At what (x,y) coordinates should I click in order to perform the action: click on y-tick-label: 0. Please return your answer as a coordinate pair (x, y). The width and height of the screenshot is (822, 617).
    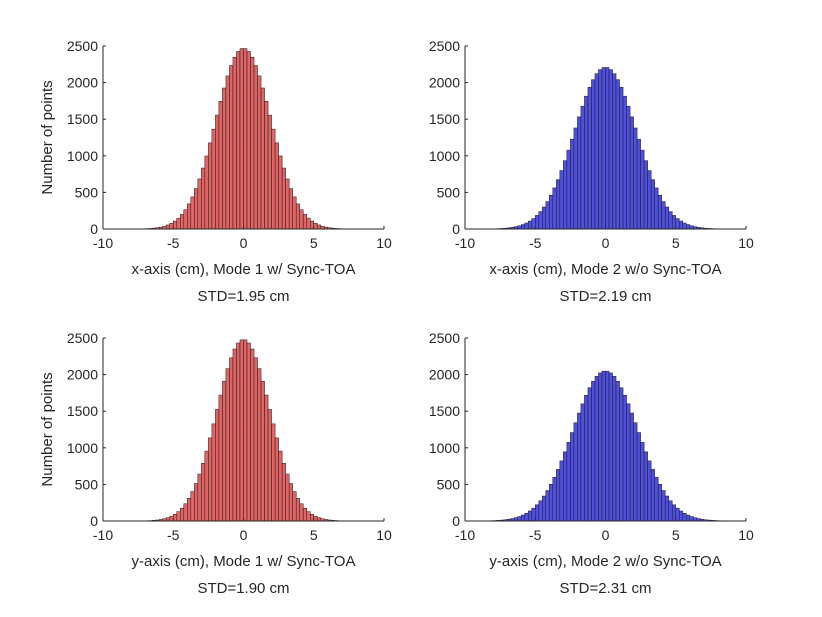
    Looking at the image, I should click on (456, 229).